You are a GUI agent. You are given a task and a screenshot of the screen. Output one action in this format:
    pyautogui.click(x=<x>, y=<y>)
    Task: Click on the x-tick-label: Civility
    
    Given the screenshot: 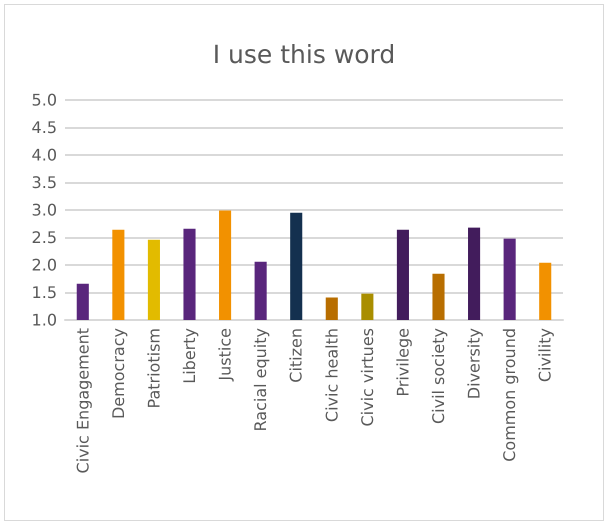 What is the action you would take?
    pyautogui.click(x=545, y=355)
    